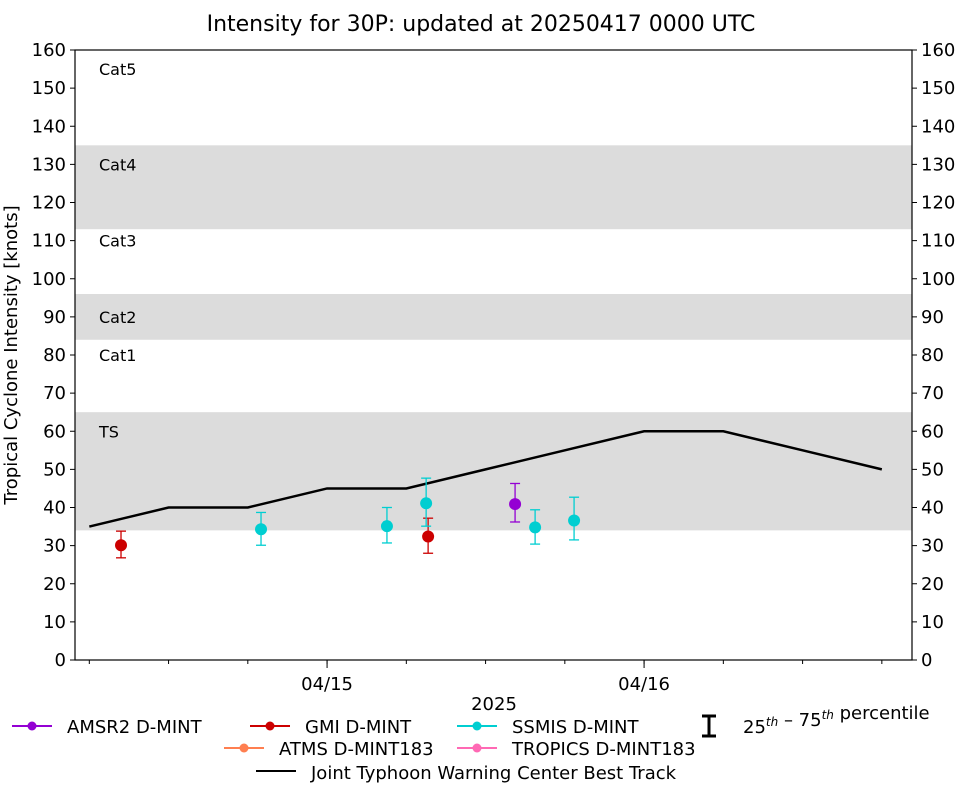  What do you see at coordinates (358, 727) in the screenshot?
I see `legend-label: GMI D-MINT` at bounding box center [358, 727].